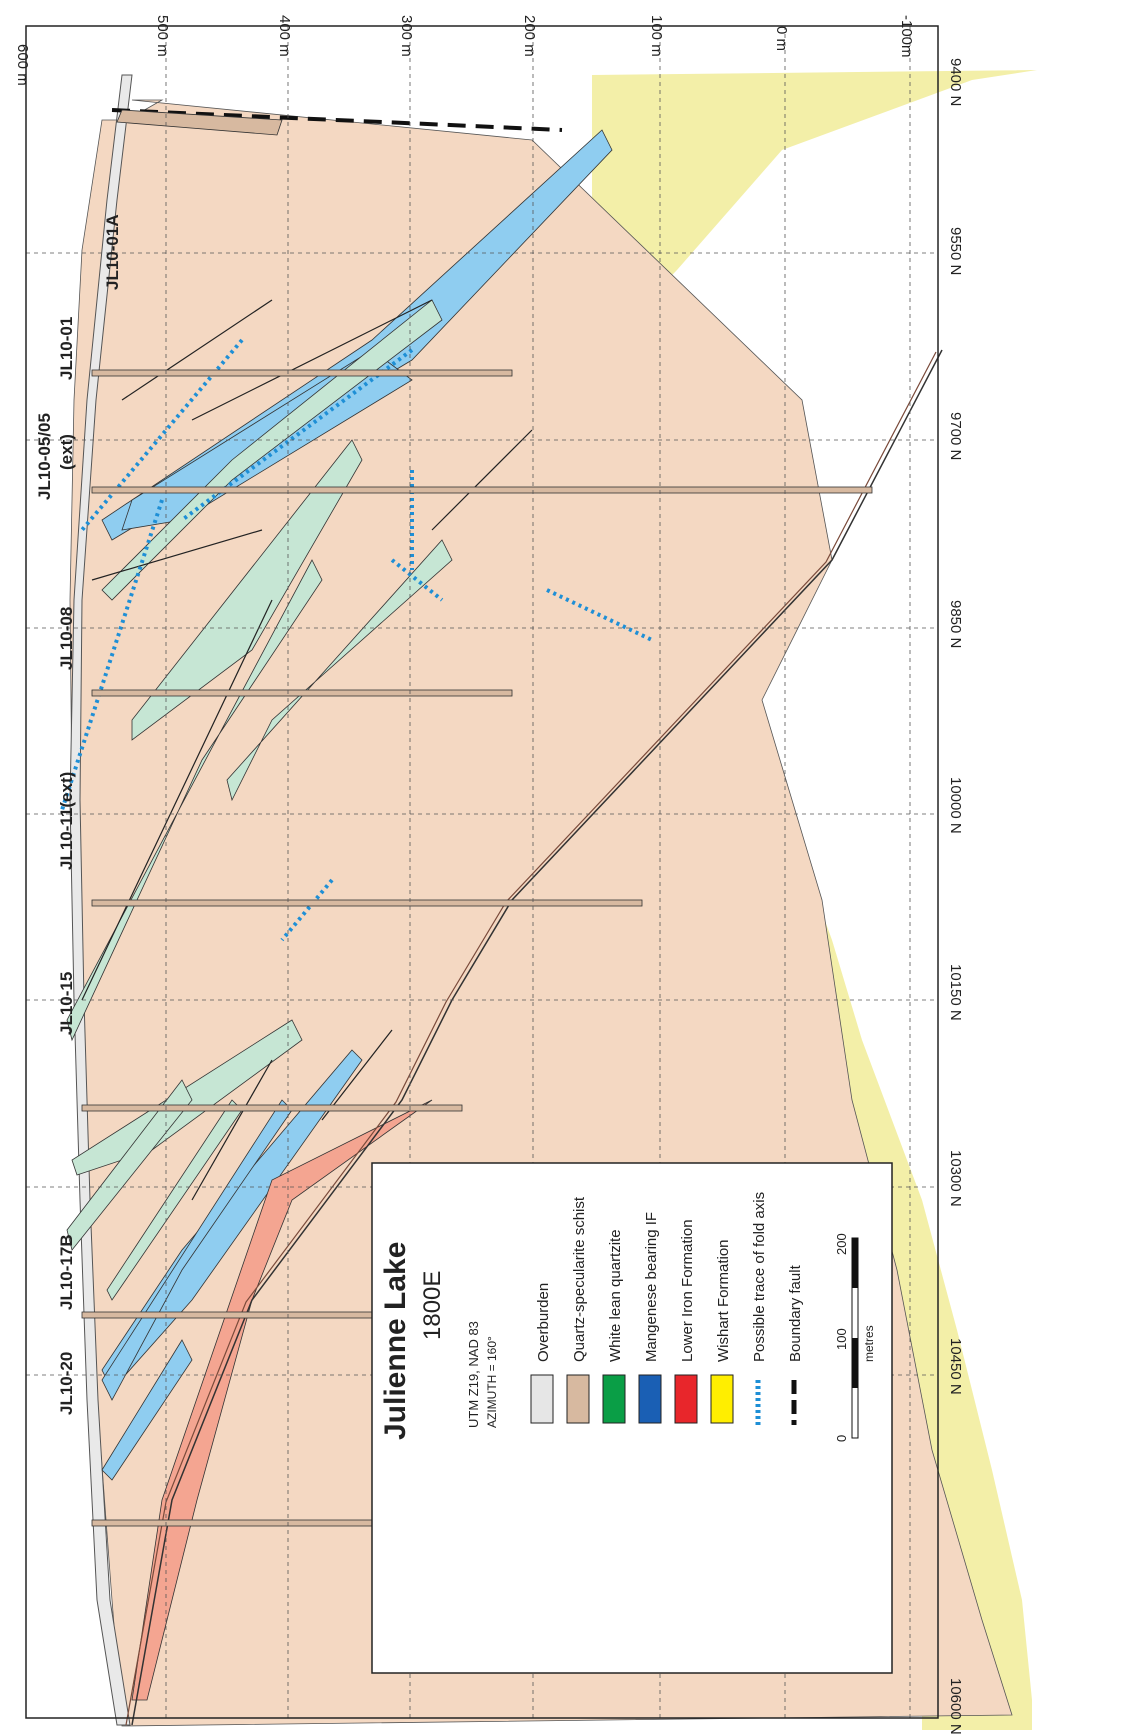  Describe the element at coordinates (650, 1399) in the screenshot. I see `swatch-manganese` at that location.